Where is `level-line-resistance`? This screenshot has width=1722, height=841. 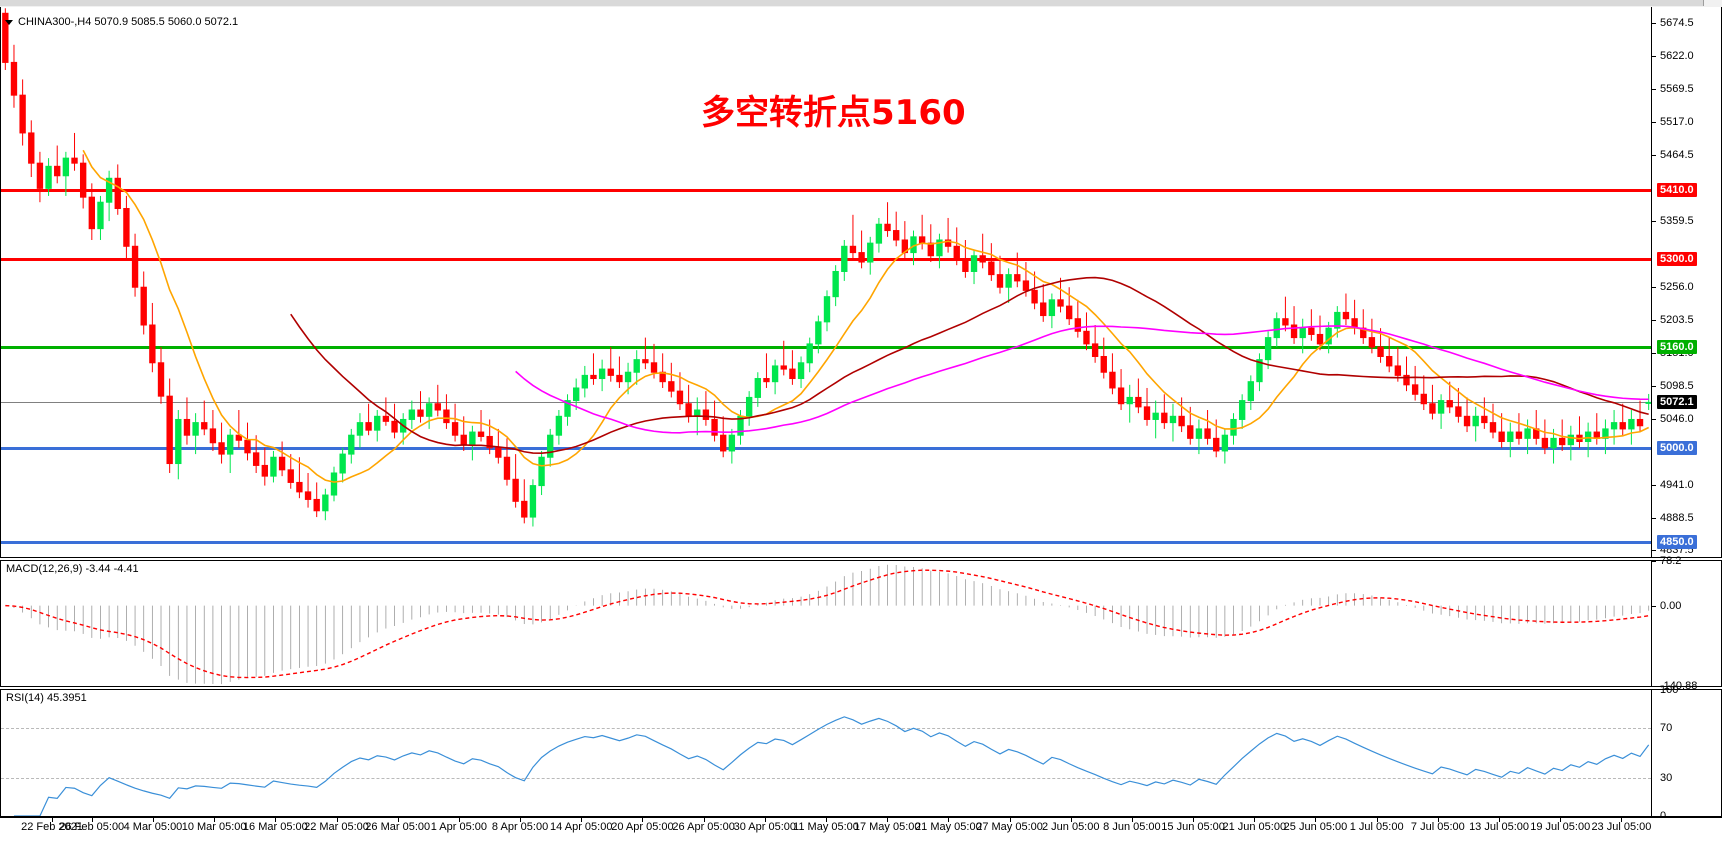
level-line-resistance is located at coordinates (826, 259).